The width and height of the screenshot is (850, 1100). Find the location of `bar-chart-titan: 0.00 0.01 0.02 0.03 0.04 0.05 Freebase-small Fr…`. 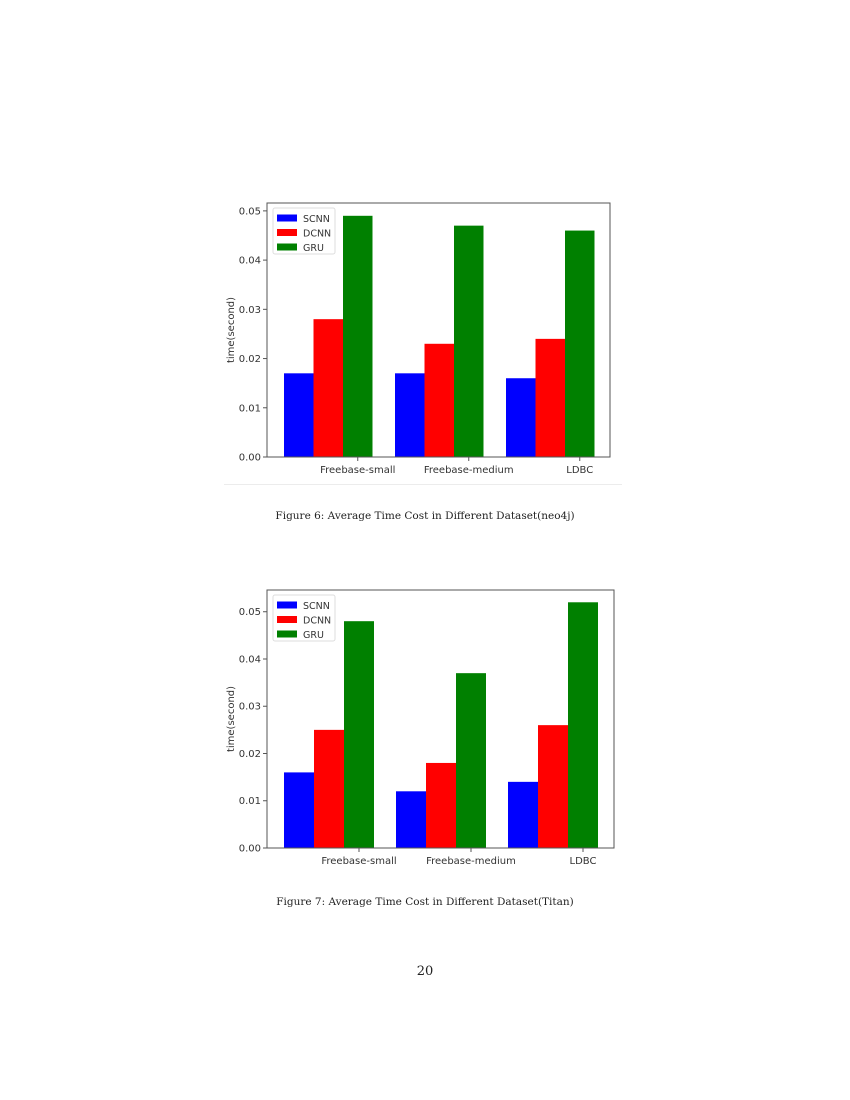

bar-chart-titan: 0.00 0.01 0.02 0.03 0.04 0.05 Freebase-small Fr… is located at coordinates (420, 728).